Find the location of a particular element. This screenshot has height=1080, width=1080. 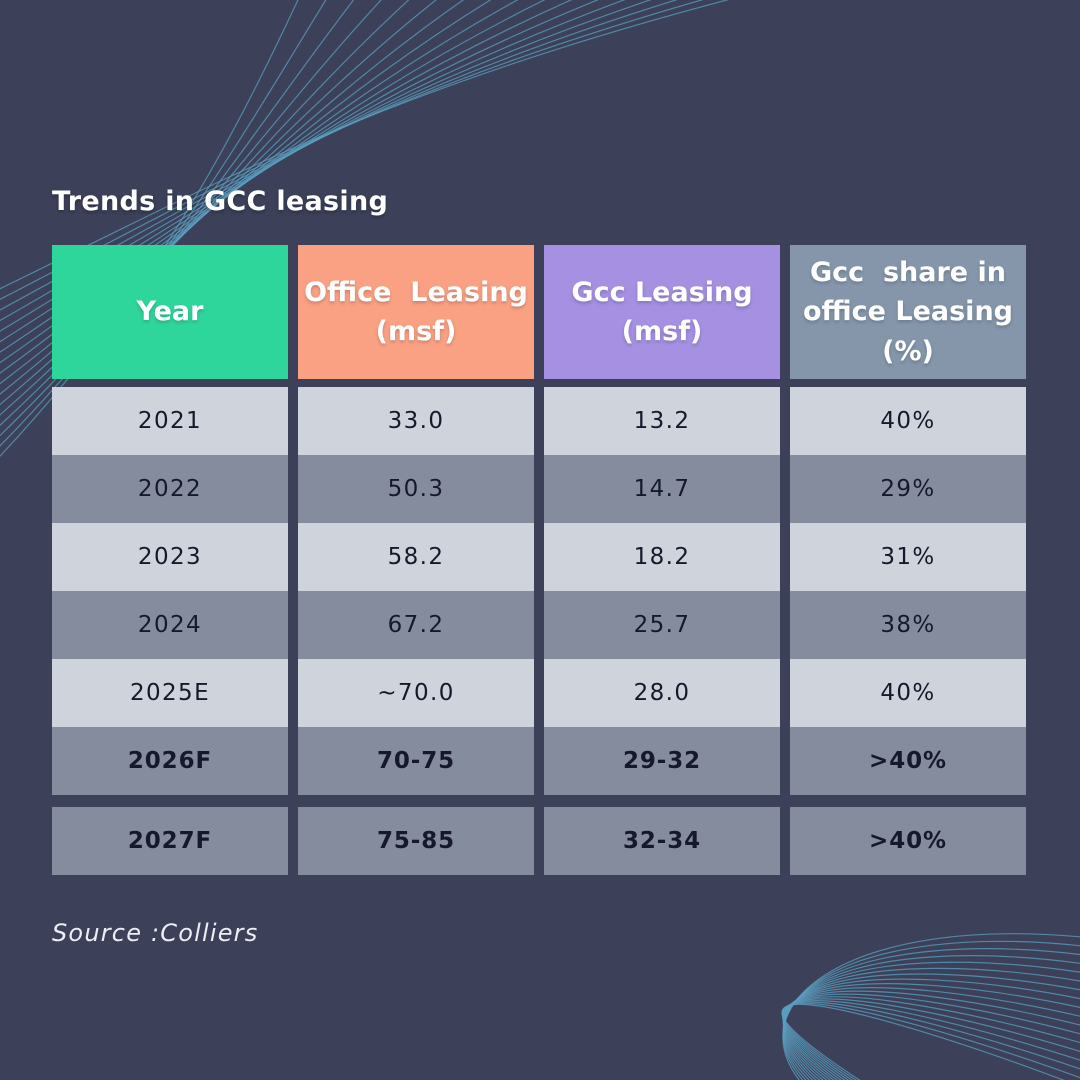

table-row: 2021 33.0 13.2 40% is located at coordinates (539, 421).